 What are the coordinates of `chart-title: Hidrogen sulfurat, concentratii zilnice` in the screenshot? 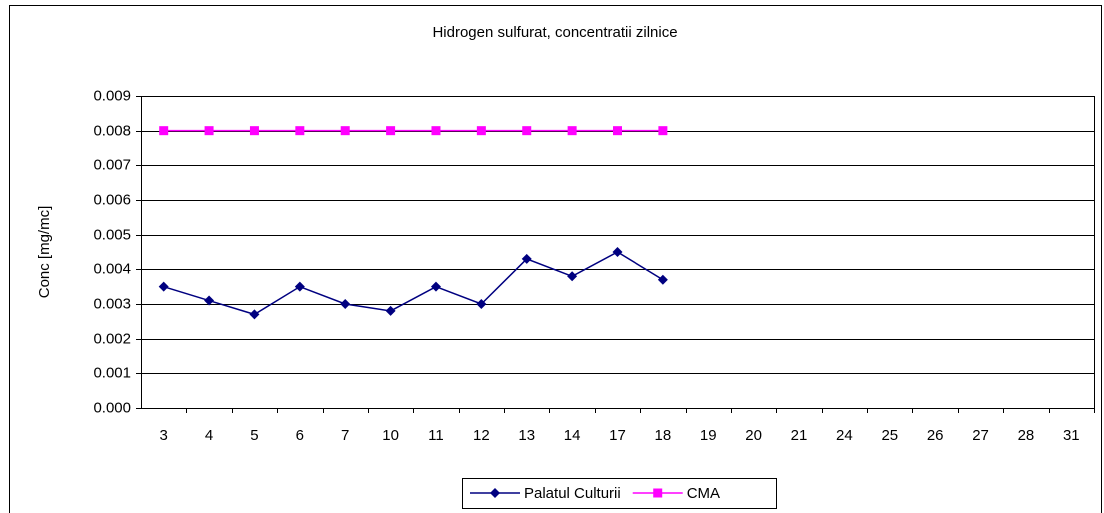 It's located at (554, 32).